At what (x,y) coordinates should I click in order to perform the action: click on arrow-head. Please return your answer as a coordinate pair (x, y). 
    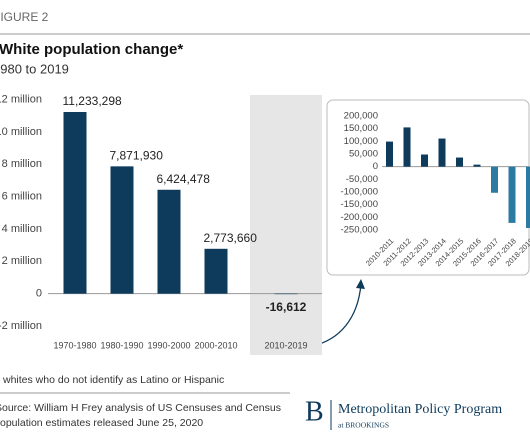
    Looking at the image, I should click on (360, 284).